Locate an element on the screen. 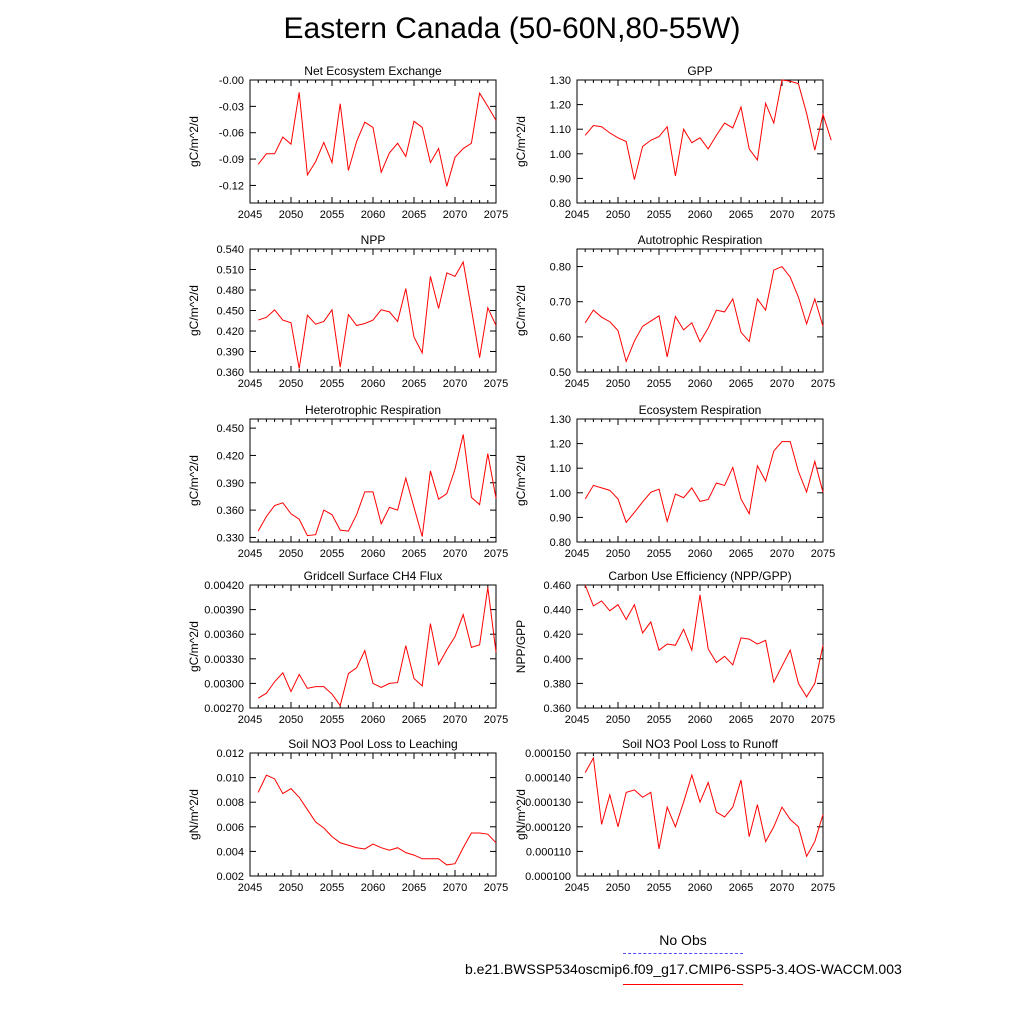 The height and width of the screenshot is (1024, 1024). y-tick-label: 0.002 is located at coordinates (230, 877).